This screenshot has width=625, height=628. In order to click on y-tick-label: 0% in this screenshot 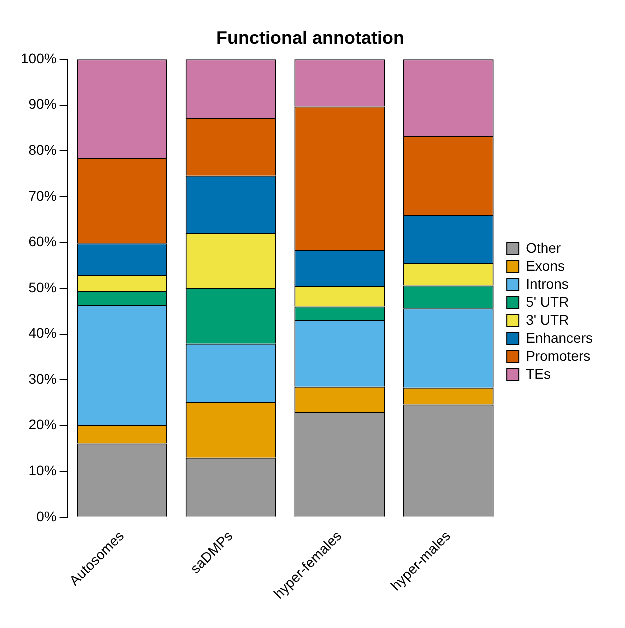, I will do `click(46, 516)`.